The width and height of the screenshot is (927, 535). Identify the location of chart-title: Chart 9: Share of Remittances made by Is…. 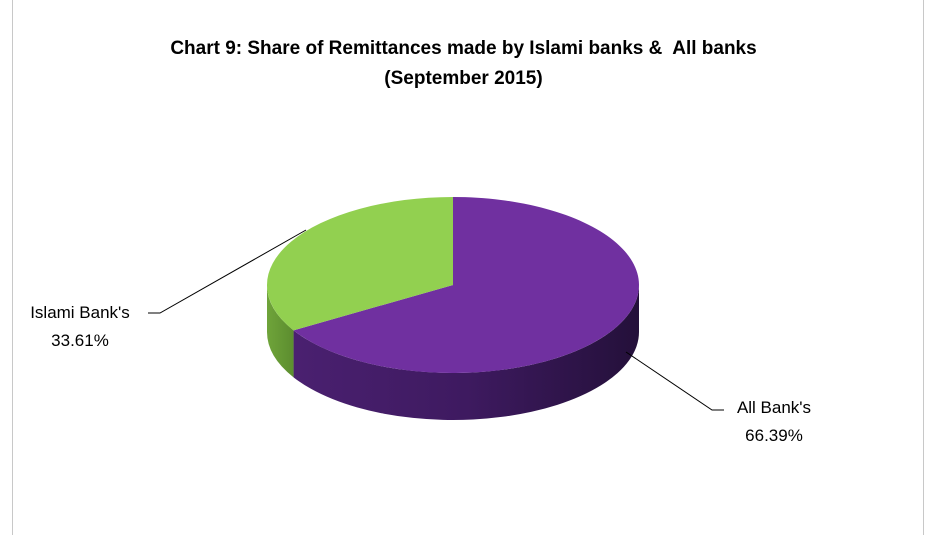
(463, 64).